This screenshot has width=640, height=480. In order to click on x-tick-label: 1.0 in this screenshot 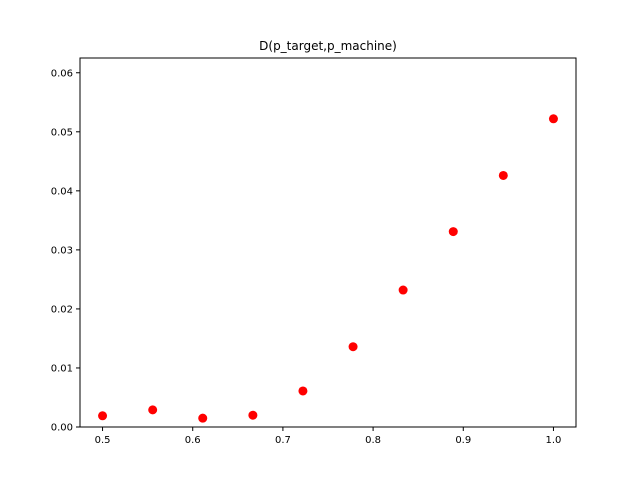, I will do `click(554, 440)`.